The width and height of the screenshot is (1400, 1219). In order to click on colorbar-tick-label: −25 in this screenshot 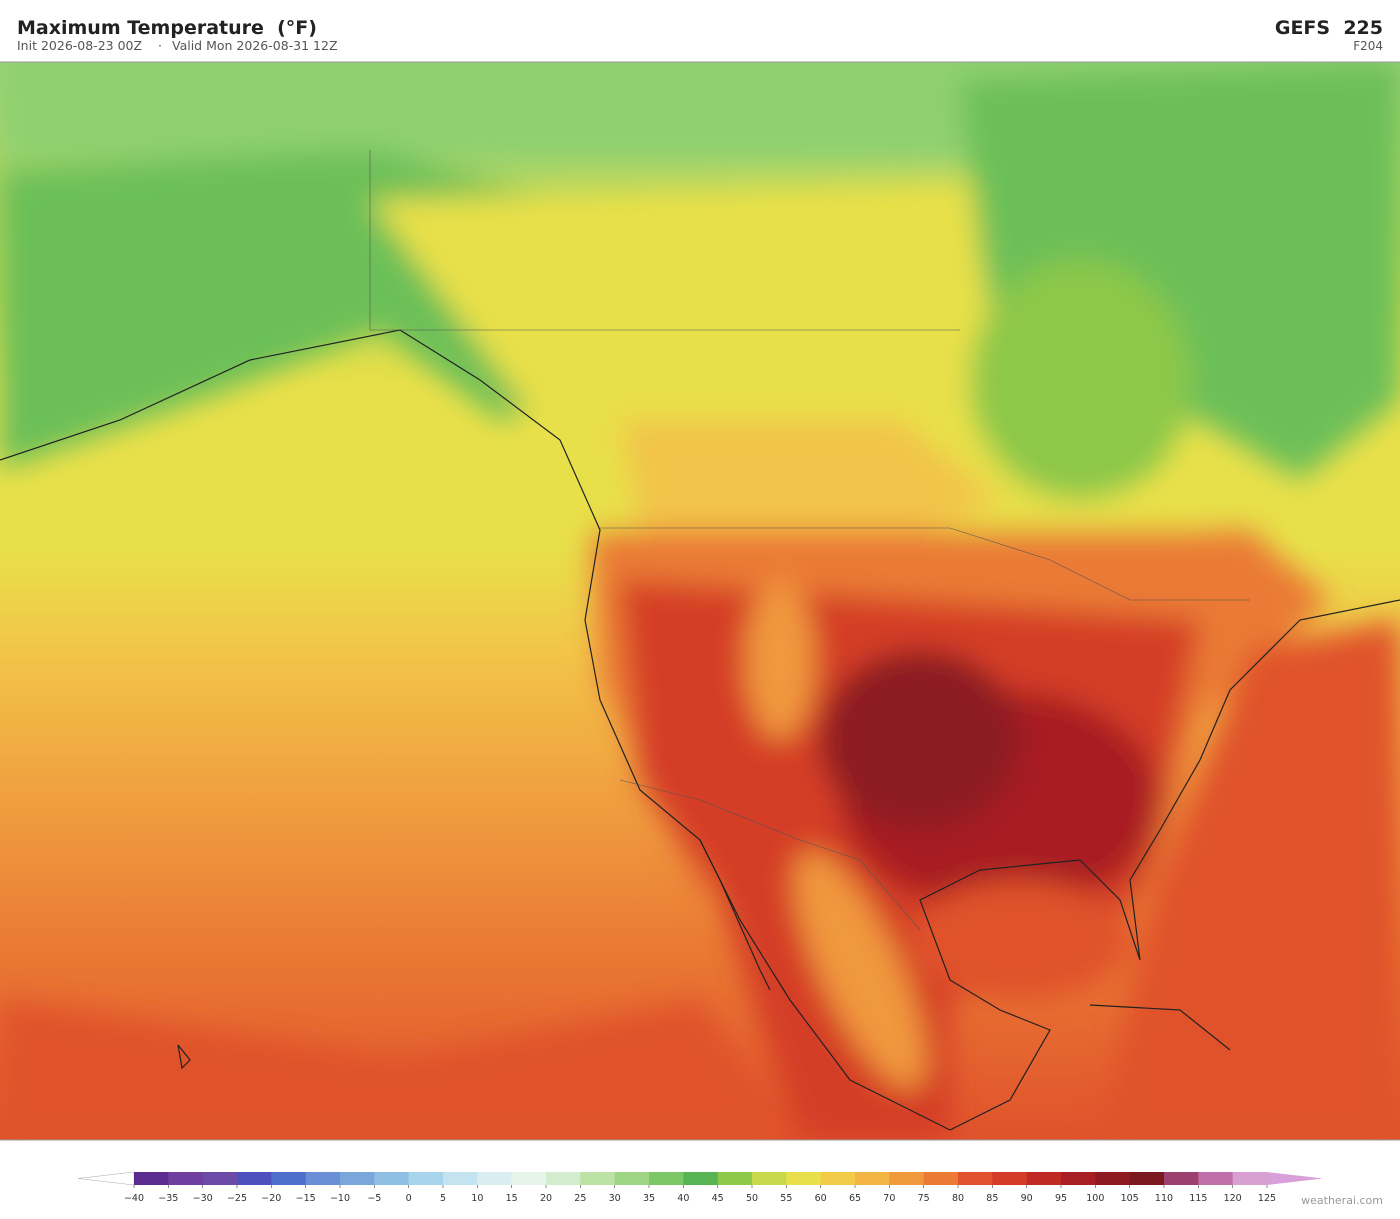, I will do `click(237, 1198)`.